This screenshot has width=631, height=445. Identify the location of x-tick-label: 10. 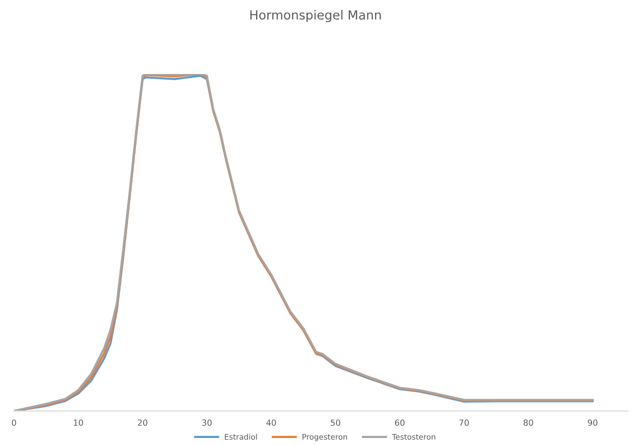
(79, 422).